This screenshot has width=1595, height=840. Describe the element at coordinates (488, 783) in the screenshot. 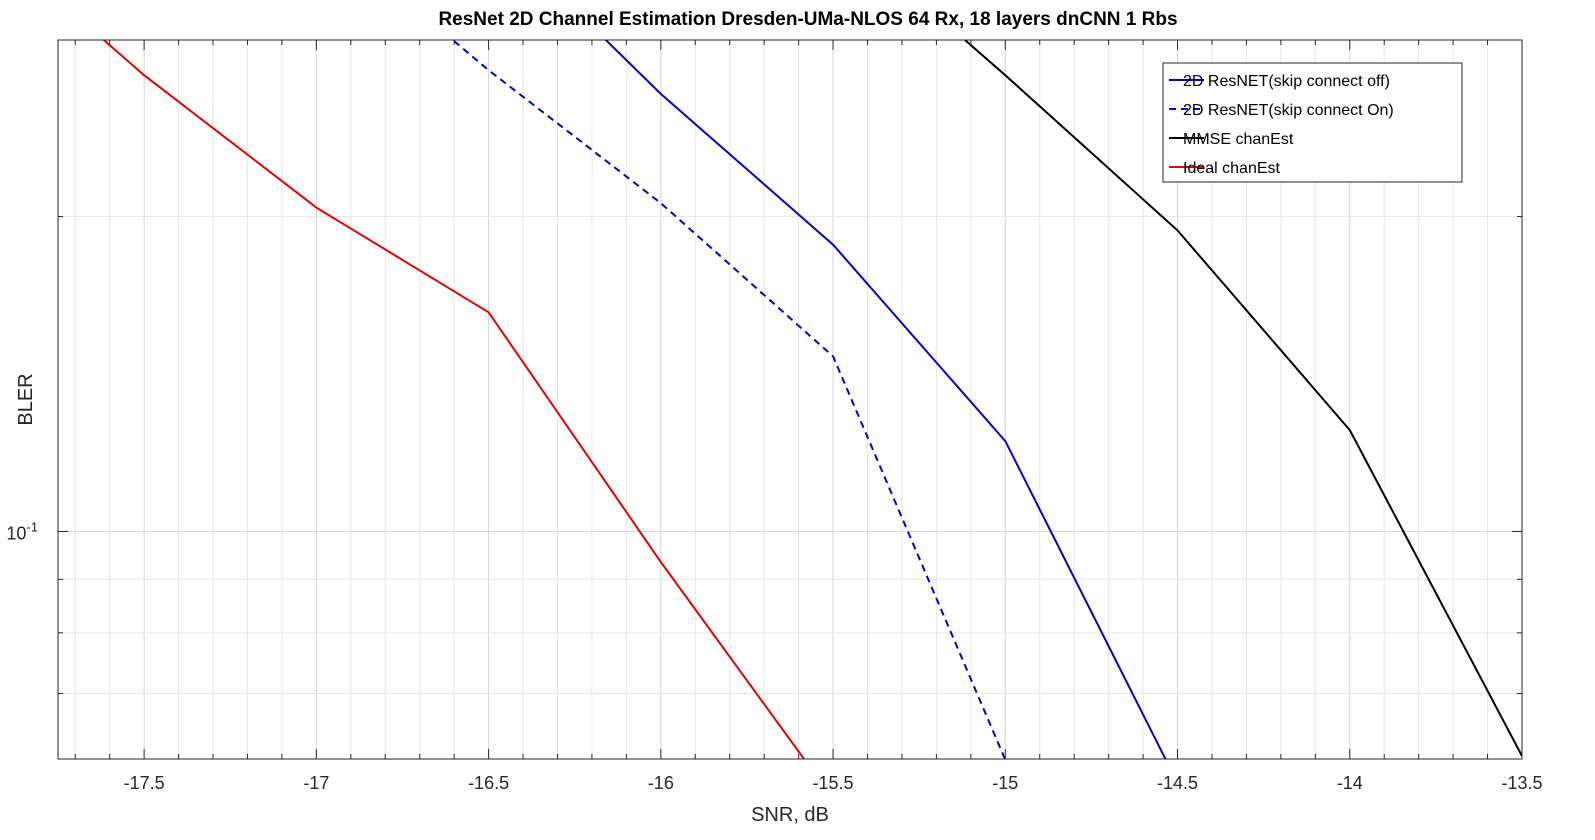

I see `x-tick-label: -16.5` at that location.